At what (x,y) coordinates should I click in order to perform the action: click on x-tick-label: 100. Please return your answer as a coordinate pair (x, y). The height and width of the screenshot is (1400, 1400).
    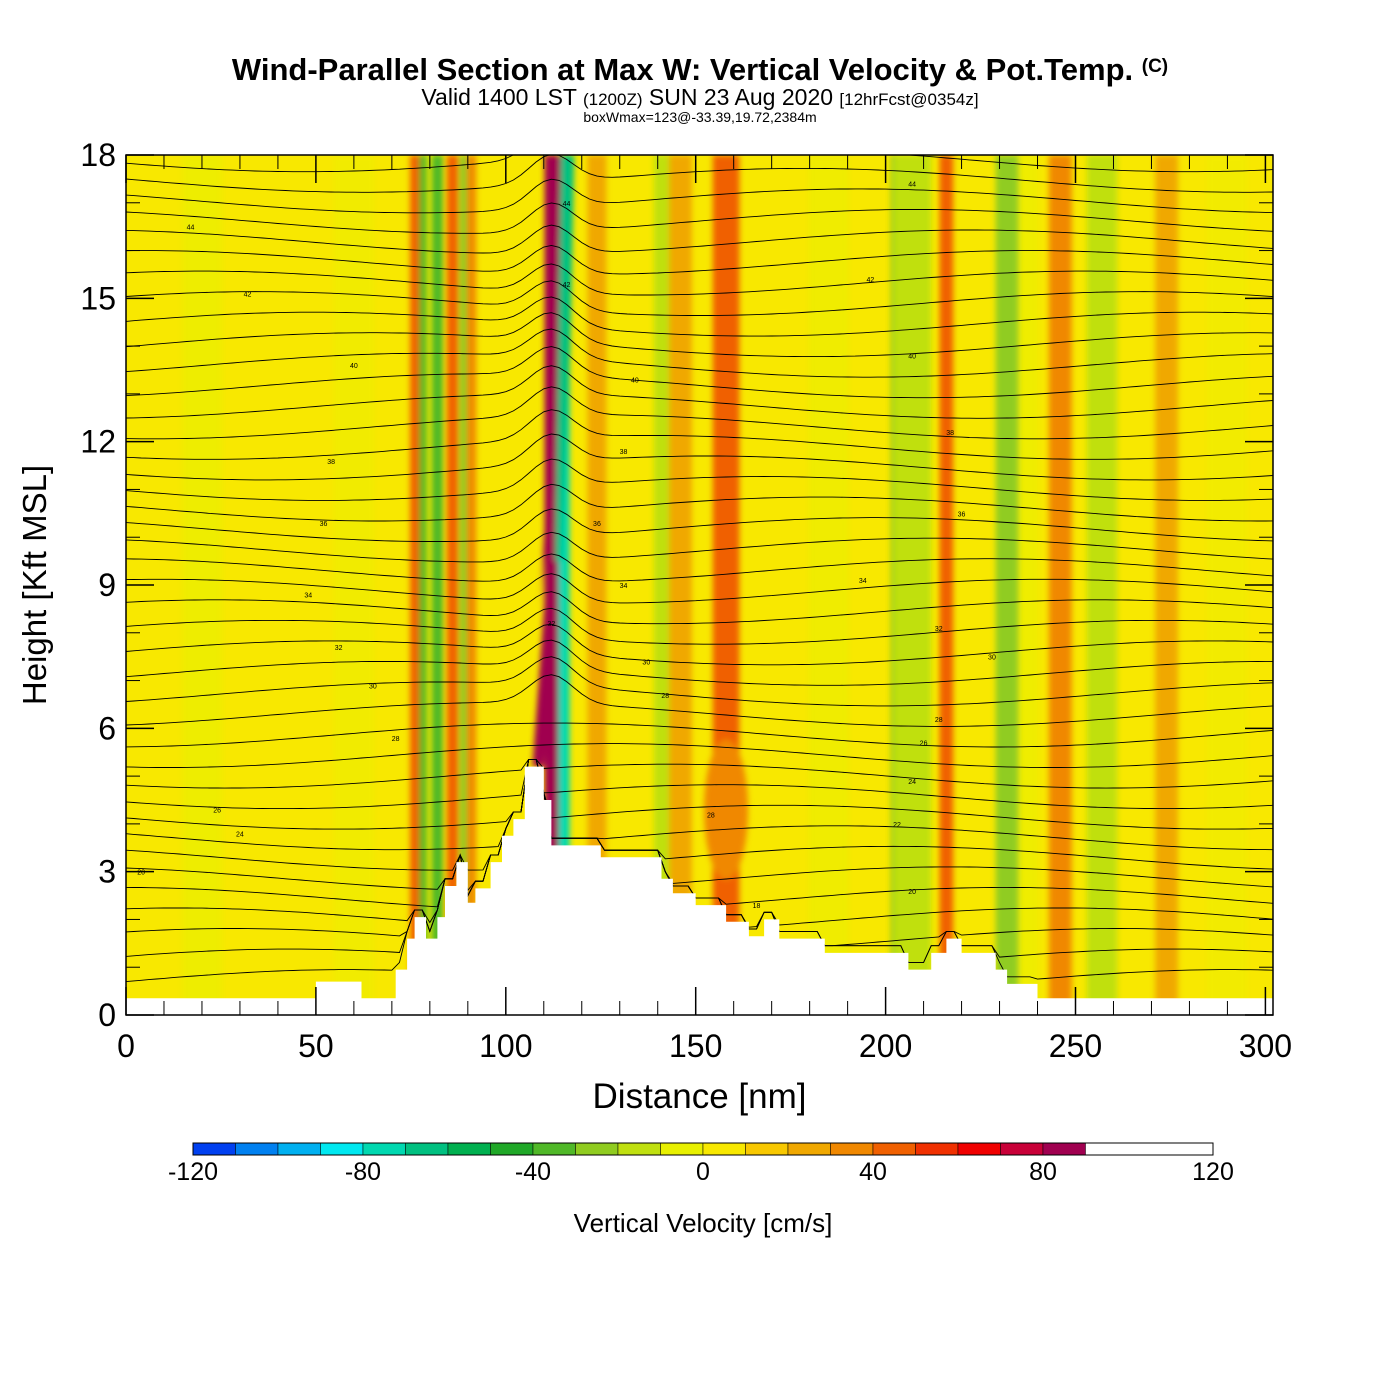
    Looking at the image, I should click on (505, 1046).